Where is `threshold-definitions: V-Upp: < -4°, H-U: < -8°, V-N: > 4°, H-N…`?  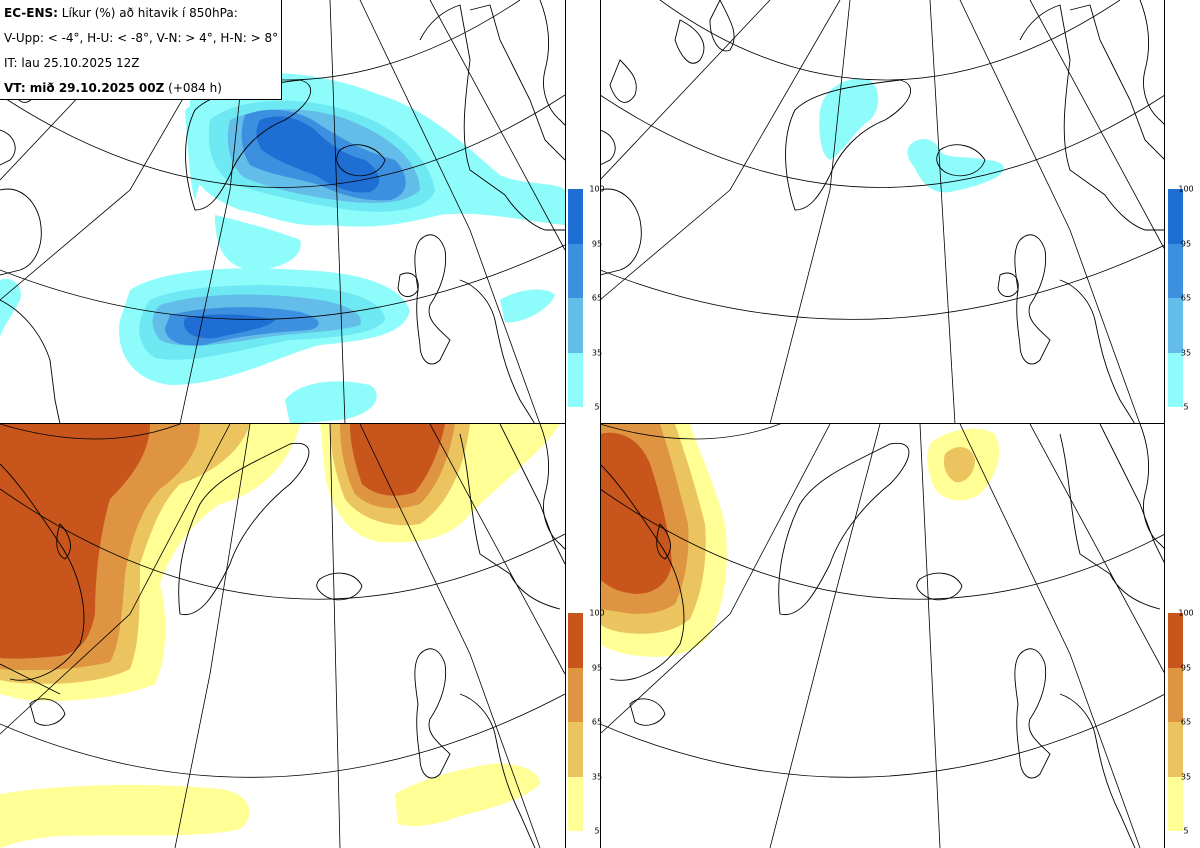 threshold-definitions: V-Upp: < -4°, H-U: < -8°, V-N: > 4°, H-N… is located at coordinates (141, 38).